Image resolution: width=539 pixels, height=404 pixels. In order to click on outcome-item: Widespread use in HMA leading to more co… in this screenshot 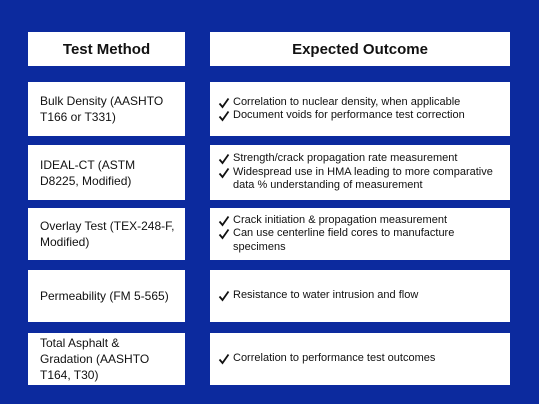, I will do `click(360, 179)`.